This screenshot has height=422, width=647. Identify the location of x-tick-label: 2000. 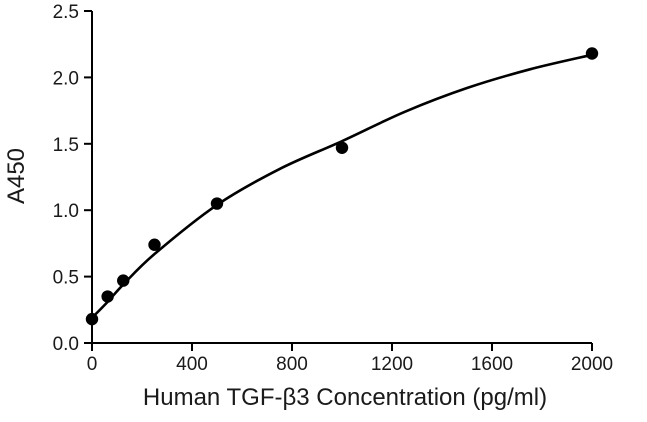
(592, 364).